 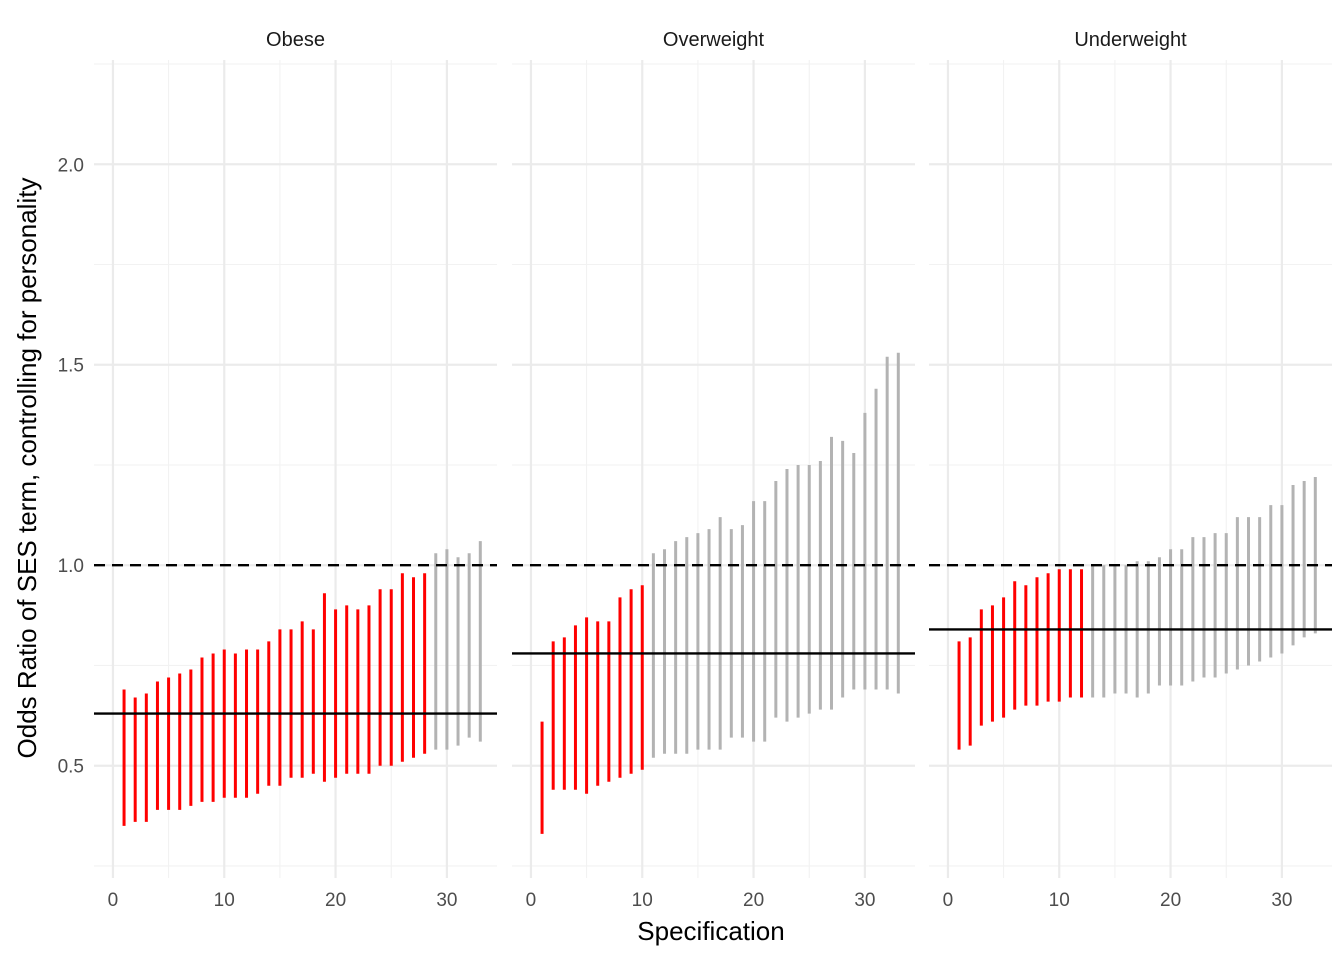 I want to click on x-axis-title: Specification, so click(x=710, y=931).